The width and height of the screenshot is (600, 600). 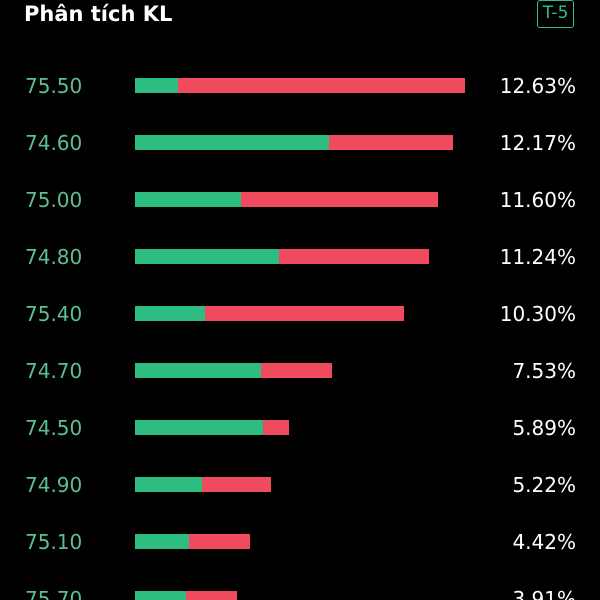 I want to click on list-item: 74.80 11.24%, so click(x=300, y=257).